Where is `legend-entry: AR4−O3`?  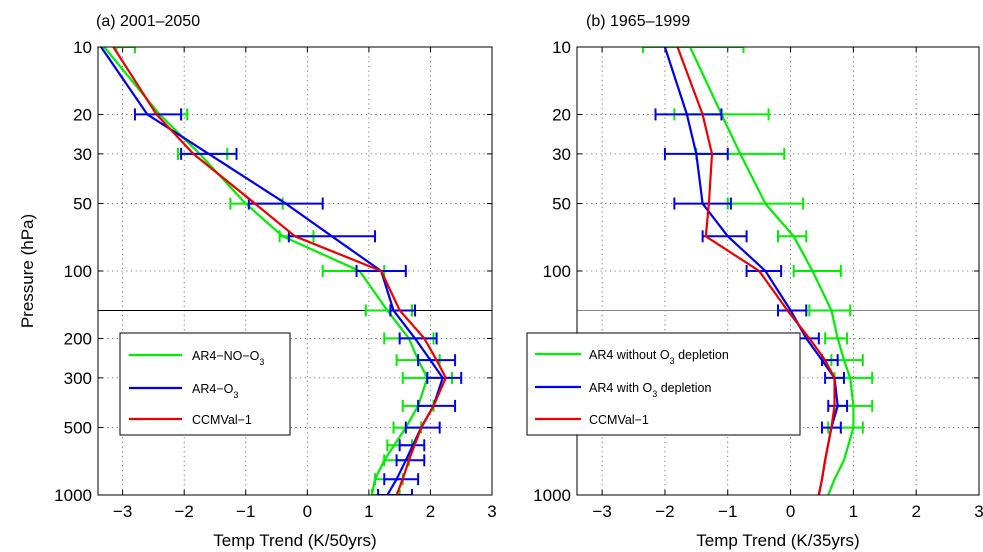 legend-entry: AR4−O3 is located at coordinates (215, 391).